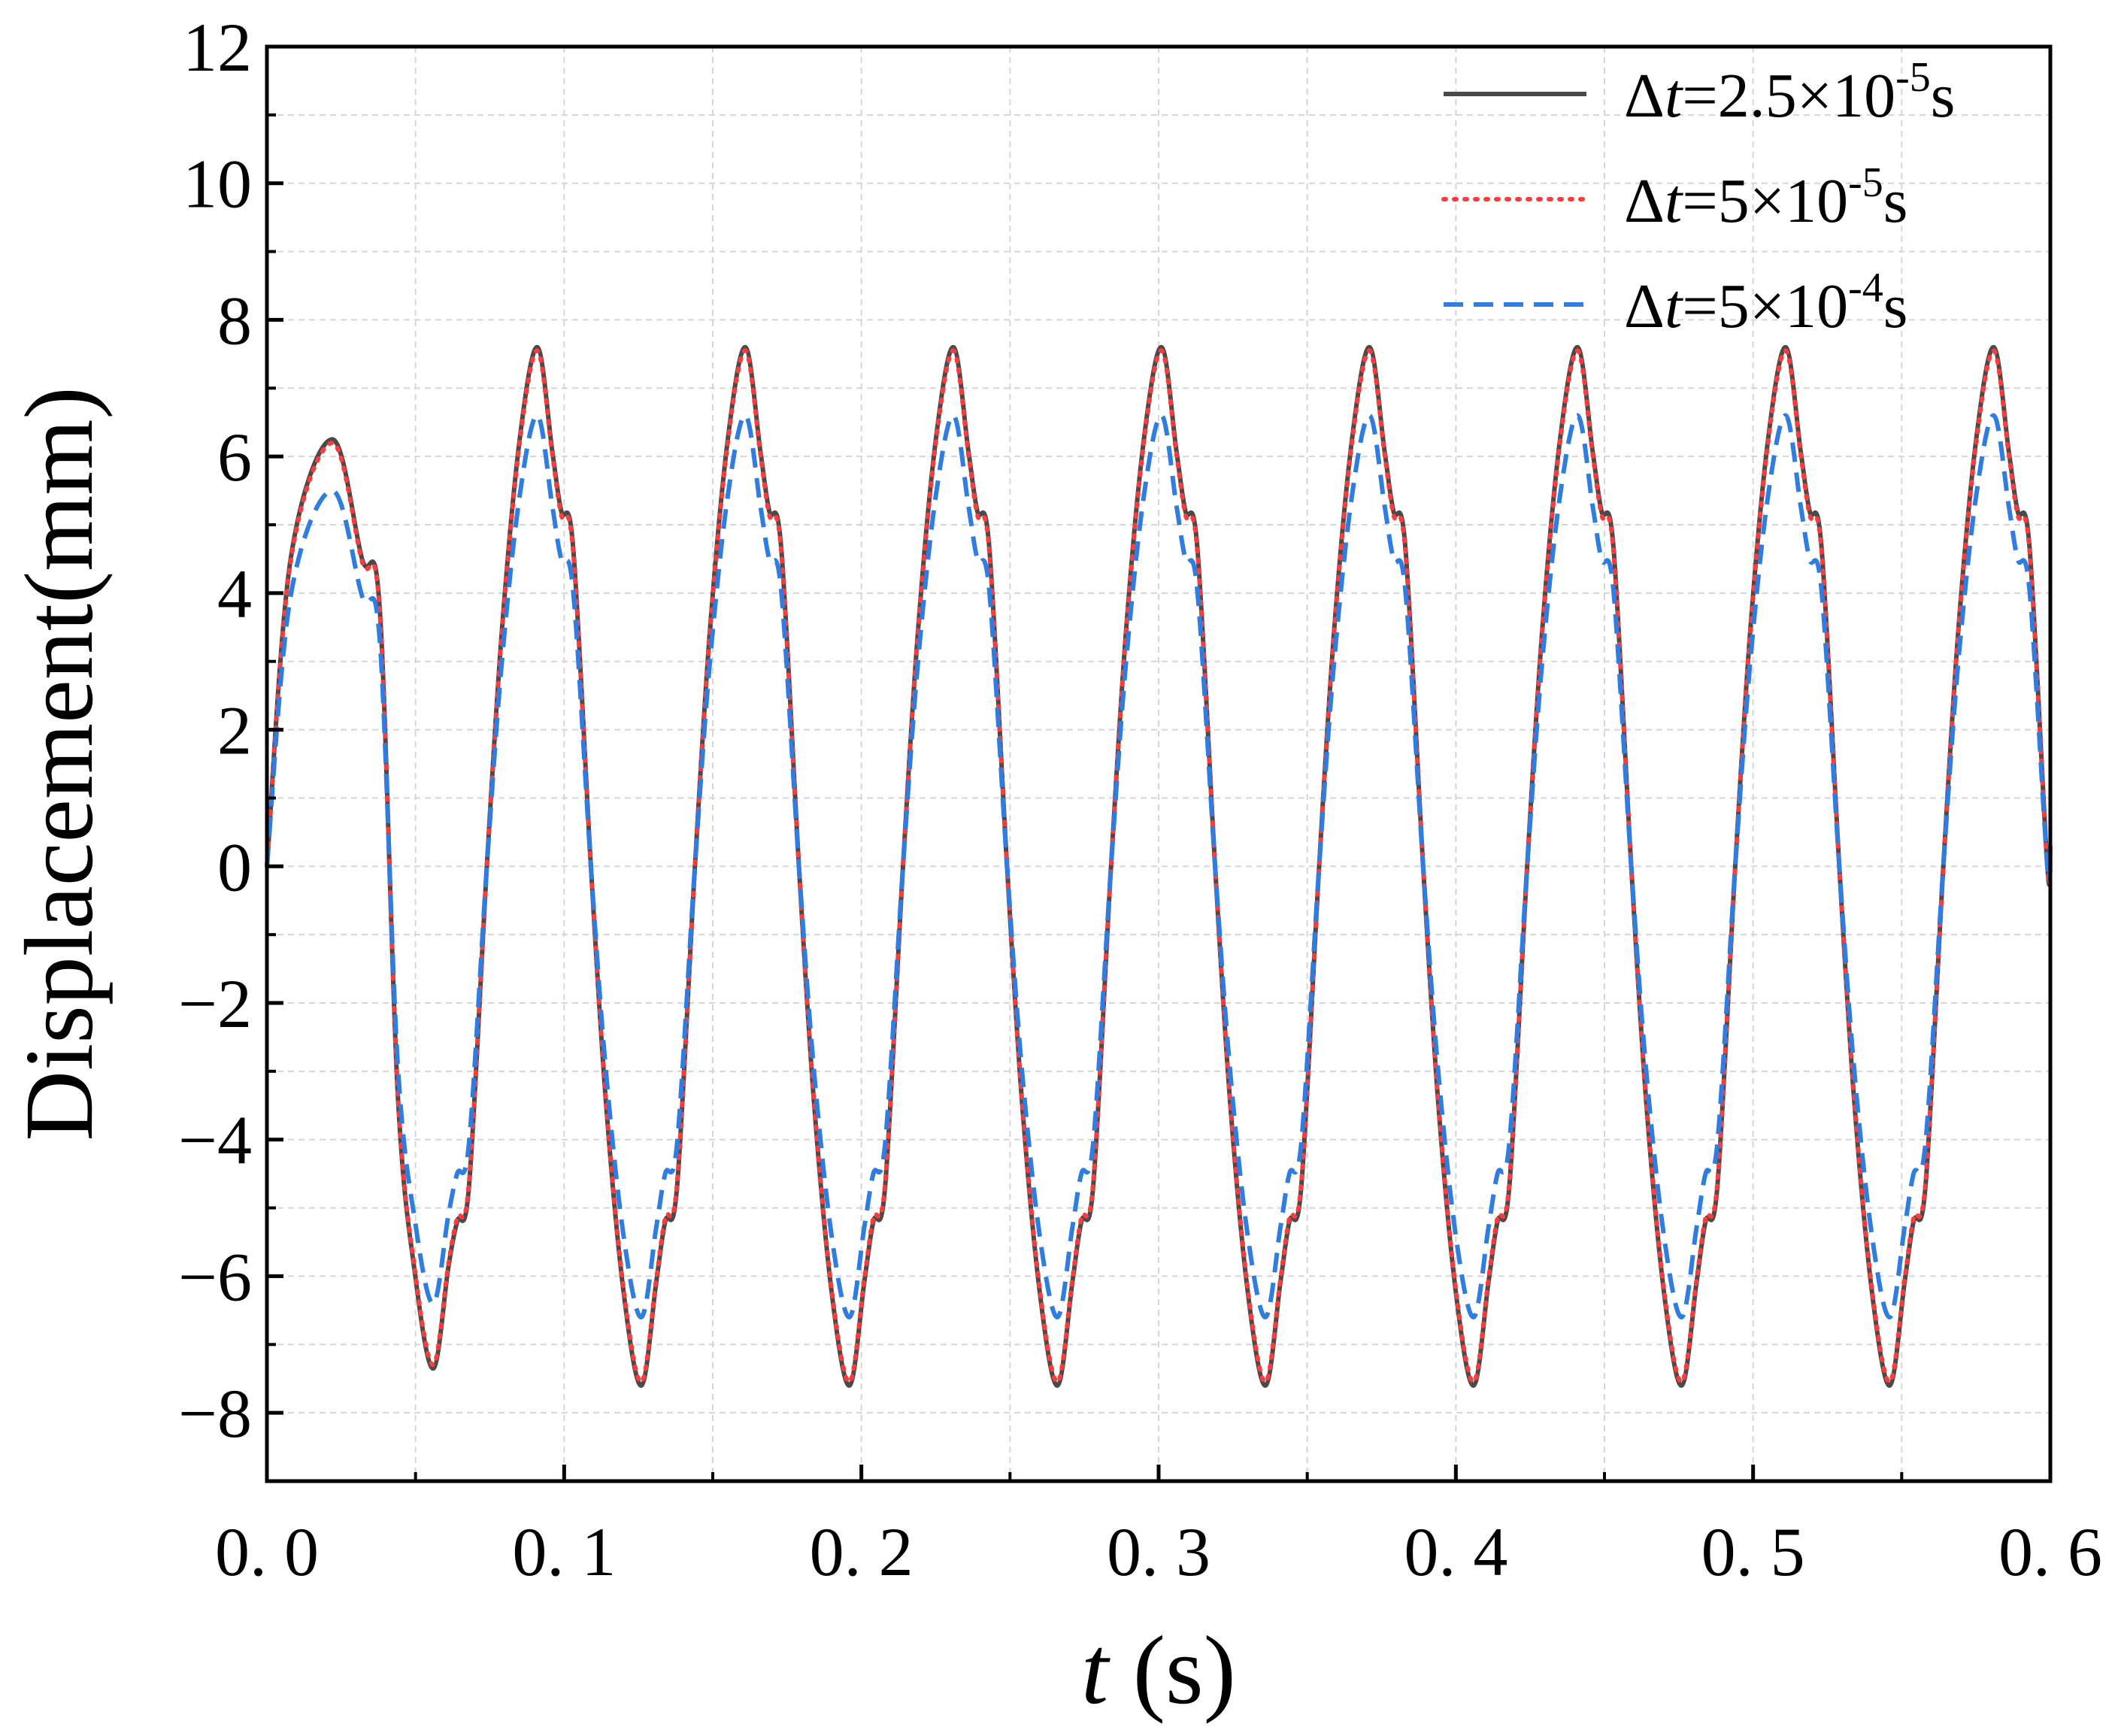 This screenshot has height=1736, width=2121. What do you see at coordinates (235, 867) in the screenshot?
I see `y-tick-label: 0` at bounding box center [235, 867].